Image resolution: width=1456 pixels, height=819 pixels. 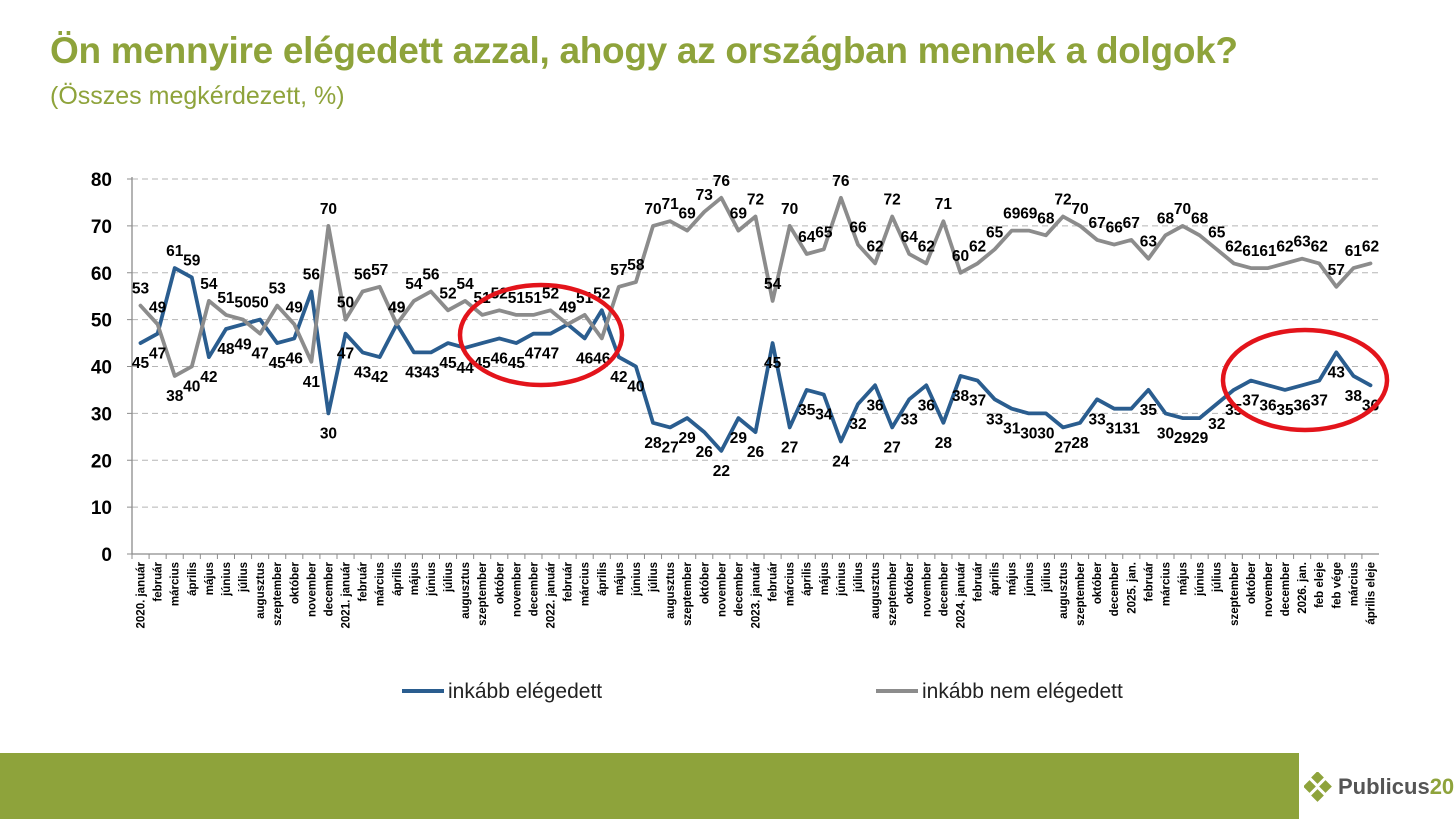 What do you see at coordinates (1131, 223) in the screenshot?
I see `data-label: 67` at bounding box center [1131, 223].